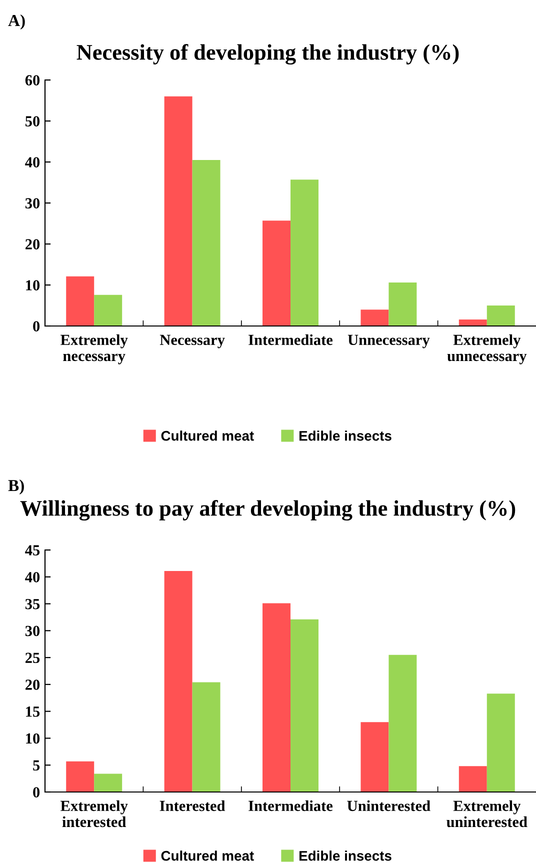  What do you see at coordinates (16, 22) in the screenshot?
I see `text: A)` at bounding box center [16, 22].